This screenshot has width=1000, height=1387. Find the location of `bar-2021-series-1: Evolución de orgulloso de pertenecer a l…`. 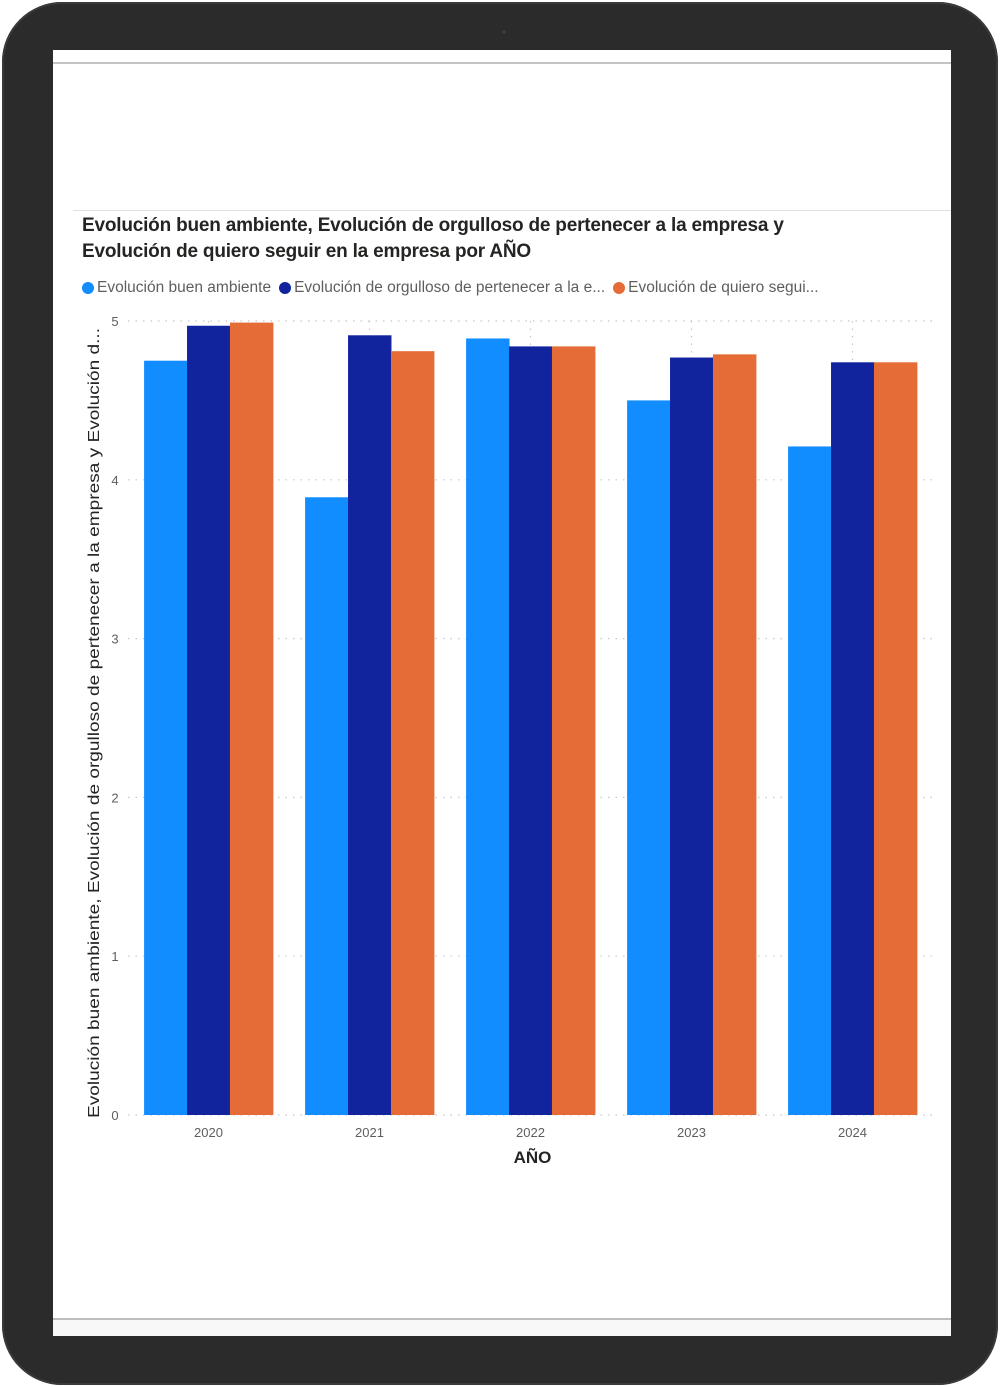

bar-2021-series-1: Evolución de orgulloso de pertenecer a l… is located at coordinates (370, 725).